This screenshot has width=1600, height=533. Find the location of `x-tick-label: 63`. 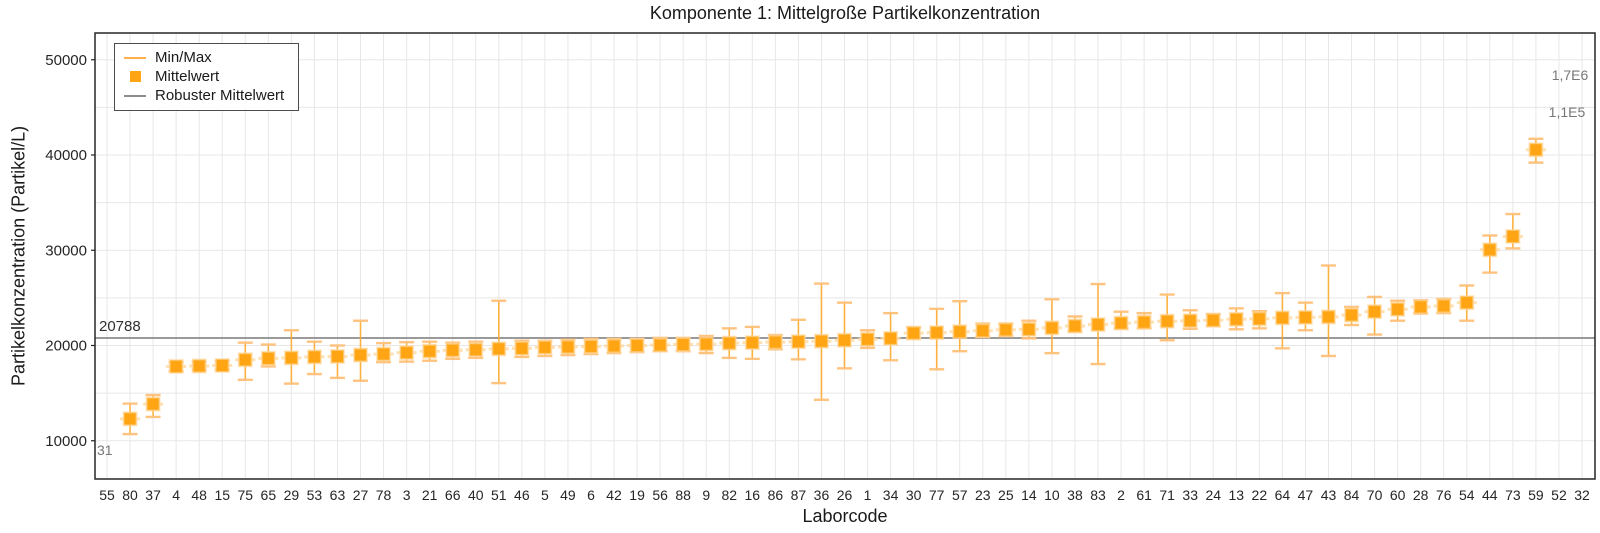

x-tick-label: 63 is located at coordinates (338, 495).